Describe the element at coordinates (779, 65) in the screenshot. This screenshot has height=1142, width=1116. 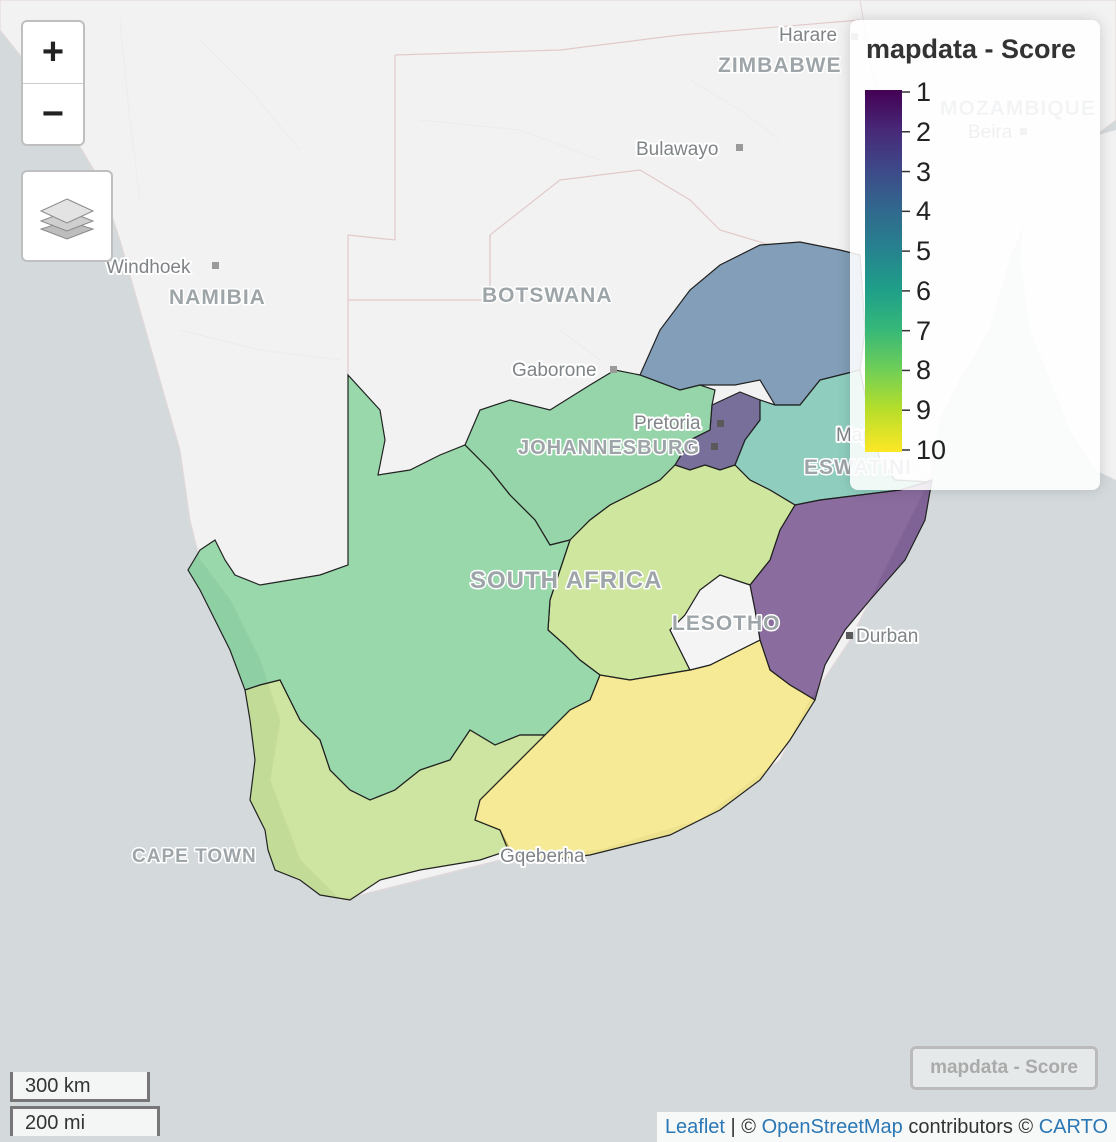
I see `label-zimbabwe: ZIMBABWE` at that location.